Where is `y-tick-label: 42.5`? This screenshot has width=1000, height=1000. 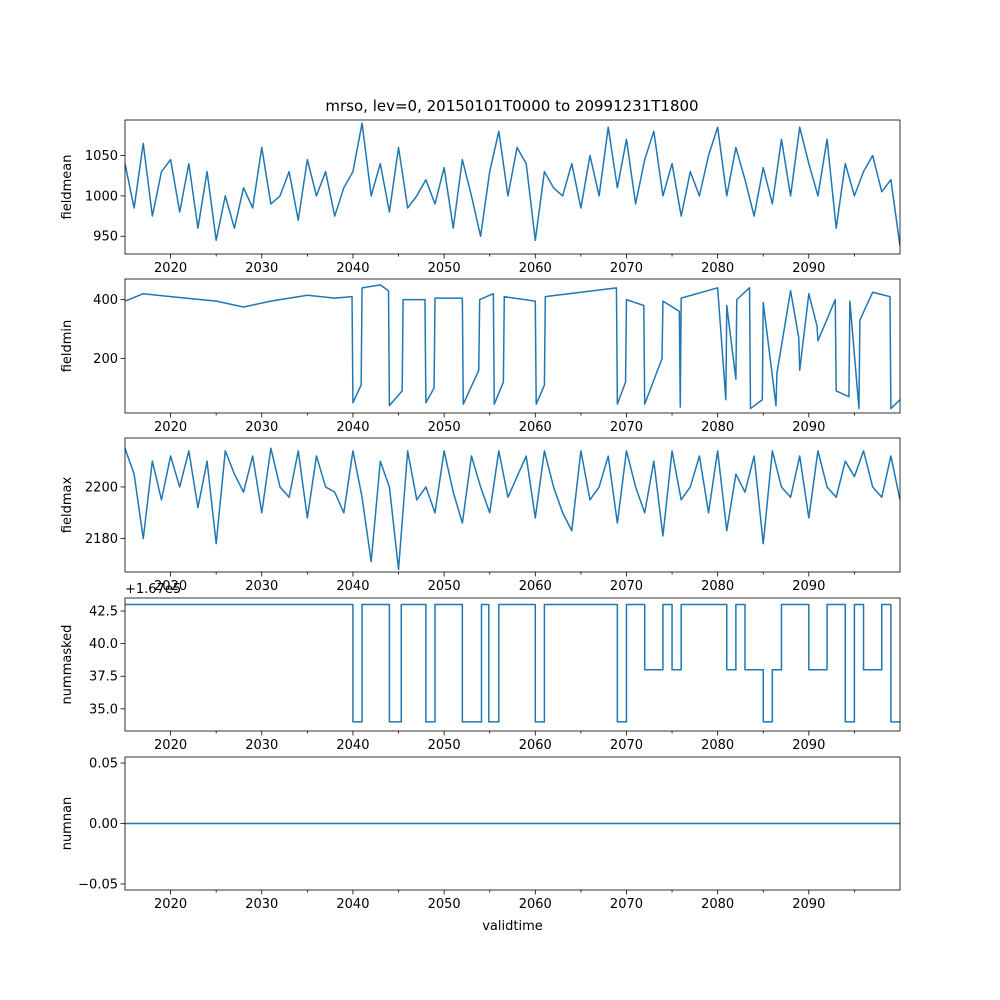 y-tick-label: 42.5 is located at coordinates (103, 612).